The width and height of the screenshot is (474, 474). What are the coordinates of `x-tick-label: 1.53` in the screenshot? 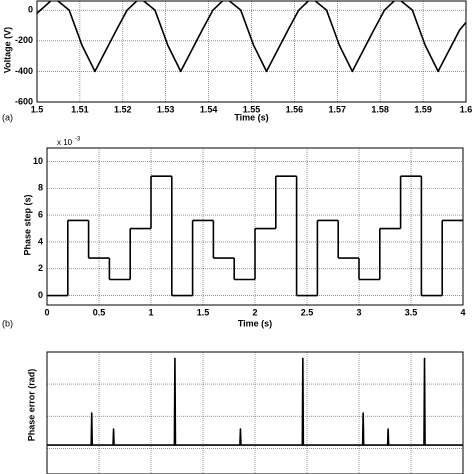 It's located at (166, 109).